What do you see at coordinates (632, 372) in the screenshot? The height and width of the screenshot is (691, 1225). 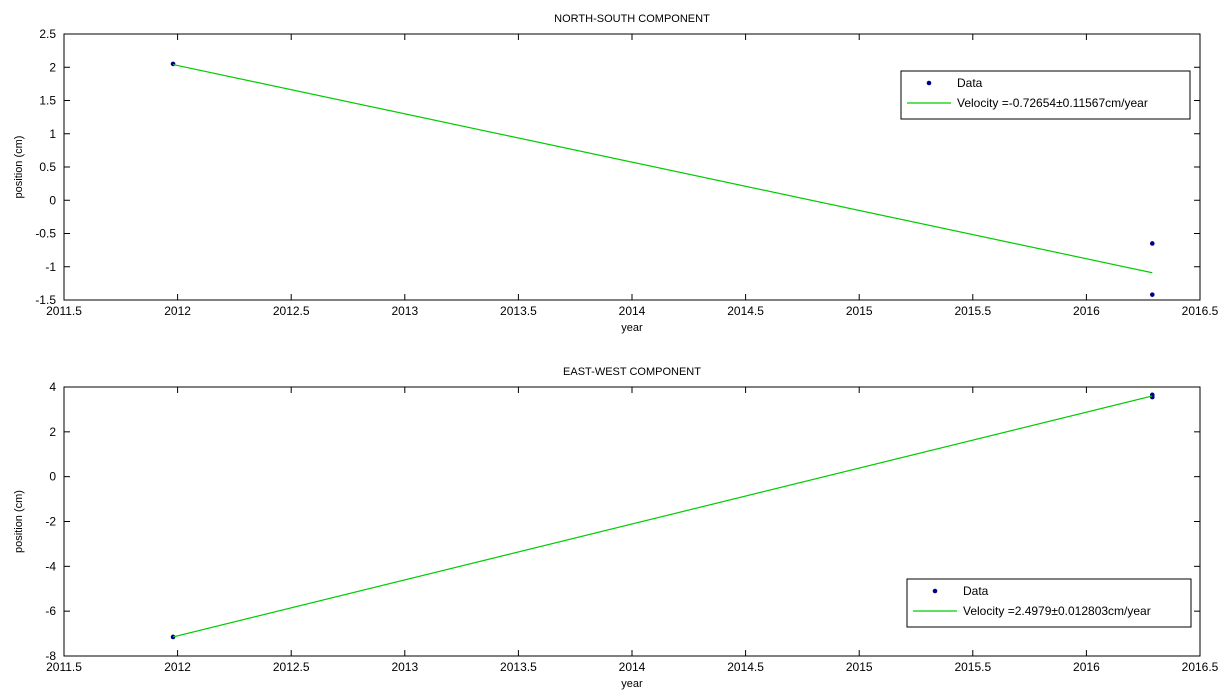 I see `chart-title: EAST-WEST COMPONENT` at bounding box center [632, 372].